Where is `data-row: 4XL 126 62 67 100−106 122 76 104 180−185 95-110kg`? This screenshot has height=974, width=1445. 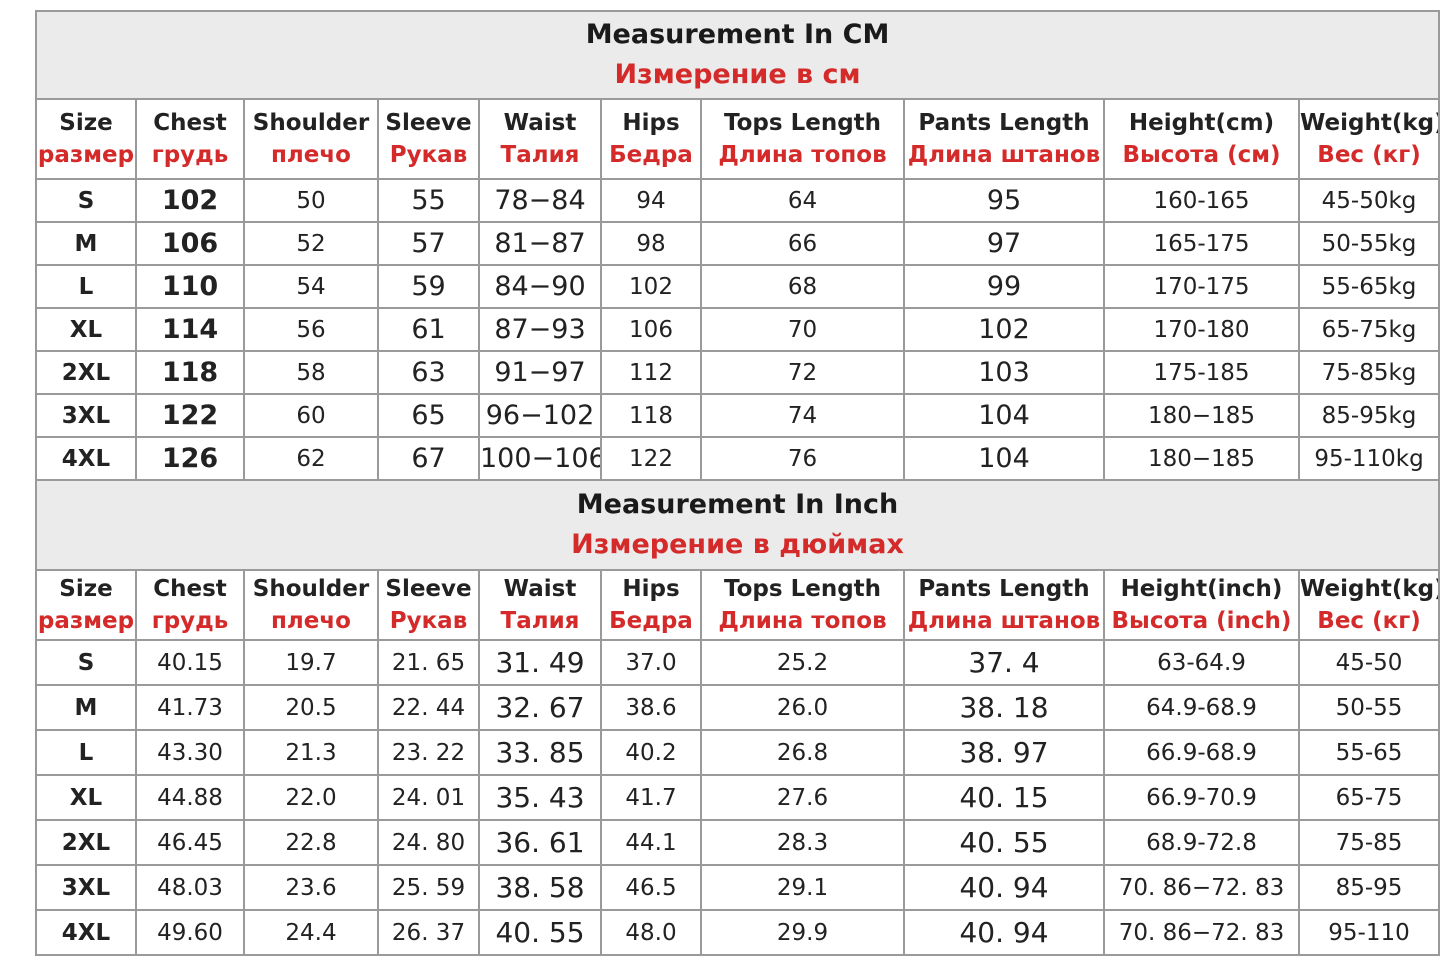
data-row: 4XL 126 62 67 100−106 122 76 104 180−185 95-110kg is located at coordinates (738, 458).